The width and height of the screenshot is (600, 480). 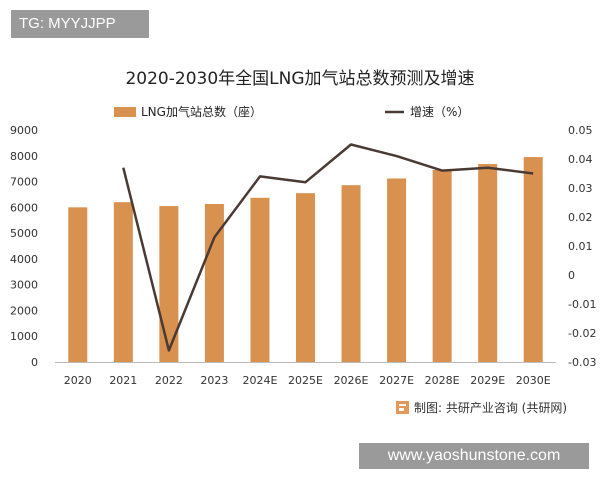 I want to click on x-tick-label: 2025E, so click(x=305, y=380).